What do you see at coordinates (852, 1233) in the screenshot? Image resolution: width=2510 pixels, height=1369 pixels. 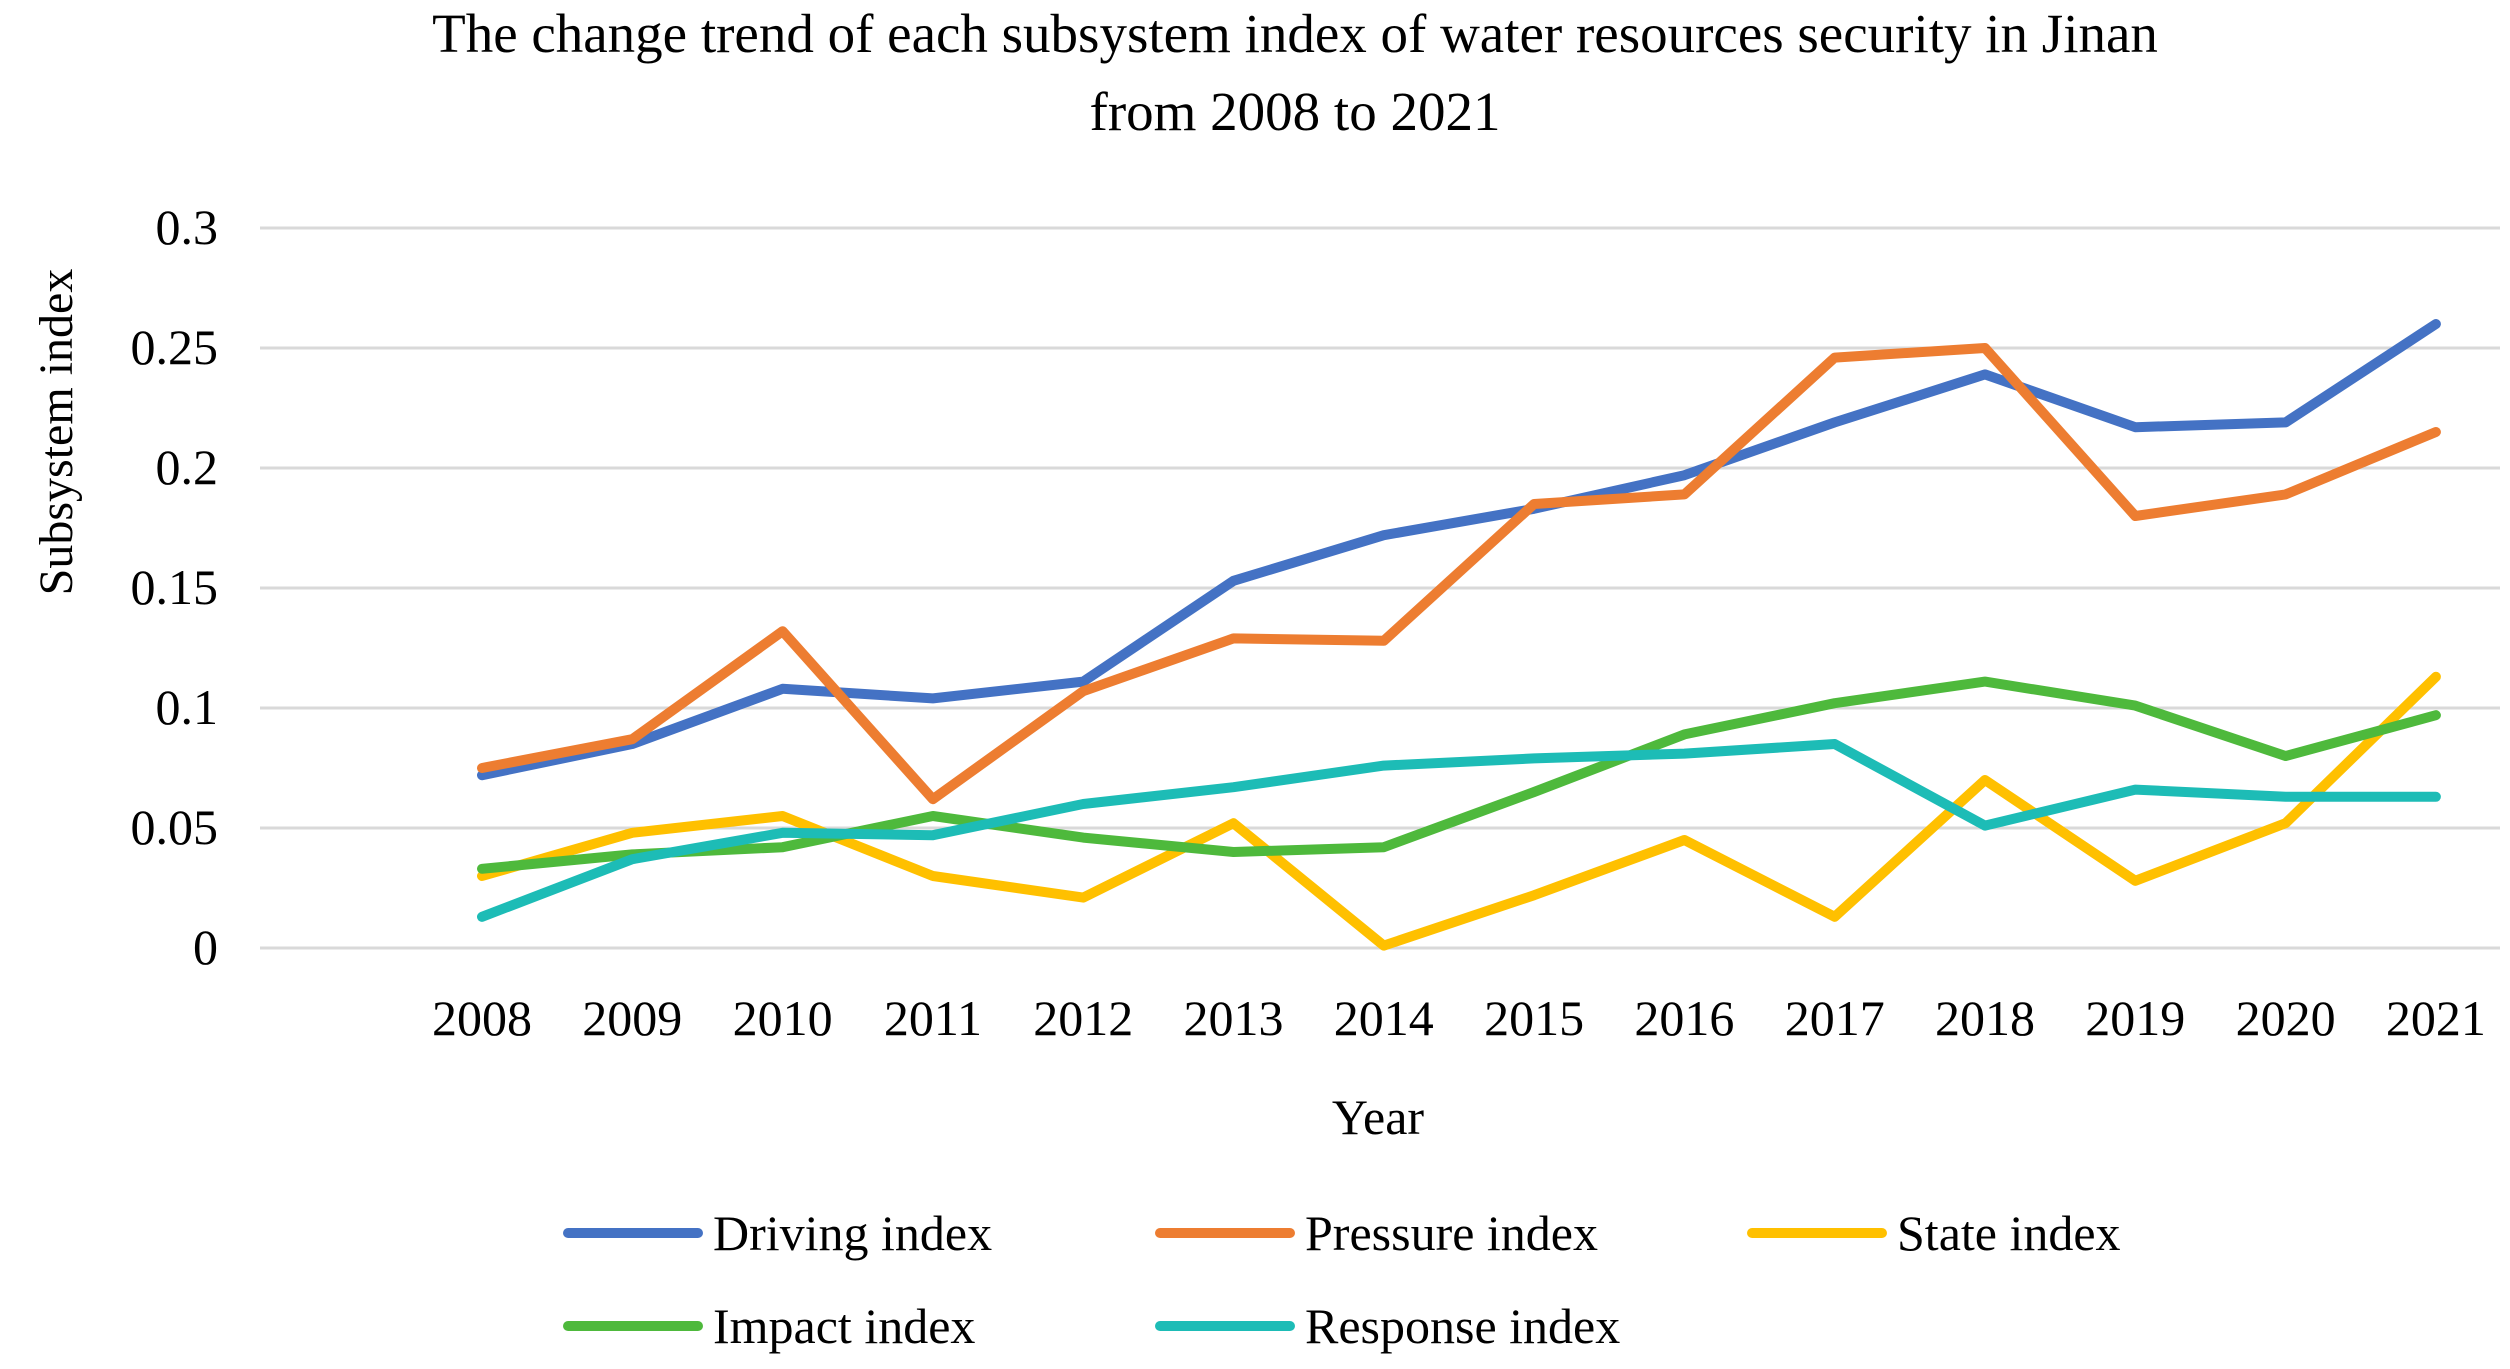 I see `legend-label: Driving index` at bounding box center [852, 1233].